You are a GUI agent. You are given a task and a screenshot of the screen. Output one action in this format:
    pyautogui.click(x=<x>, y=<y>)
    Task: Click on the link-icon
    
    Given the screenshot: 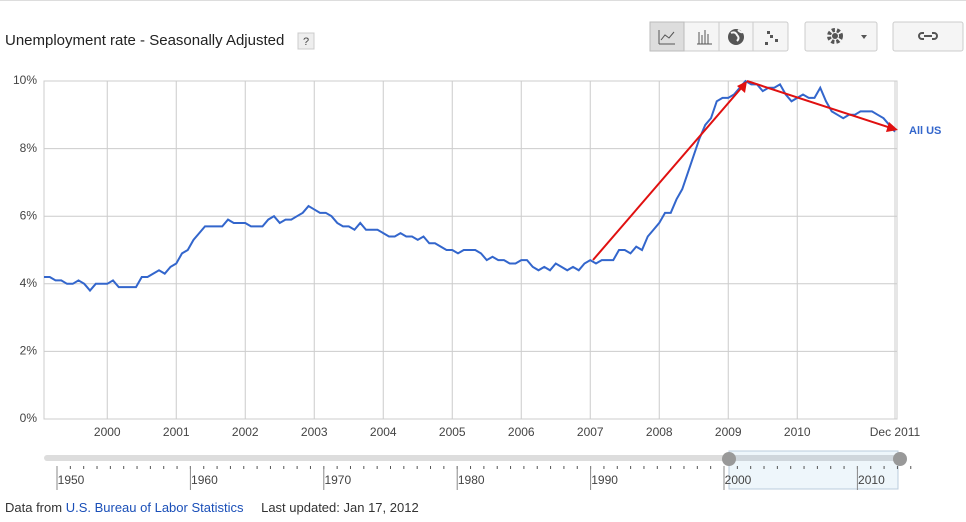 What is the action you would take?
    pyautogui.click(x=928, y=36)
    